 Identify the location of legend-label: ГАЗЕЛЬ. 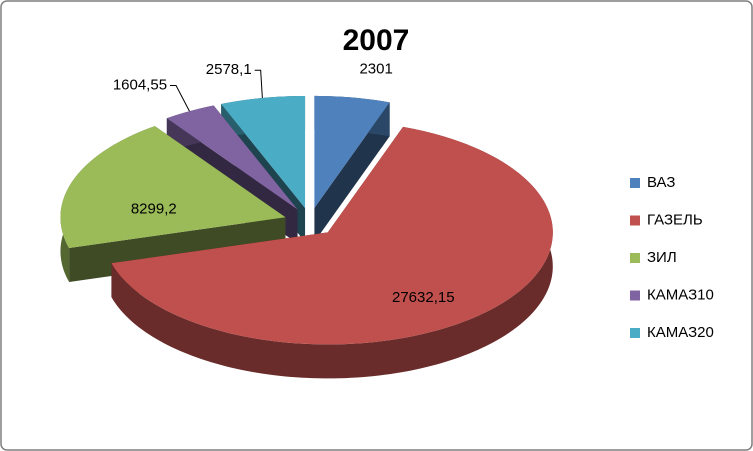
(675, 219).